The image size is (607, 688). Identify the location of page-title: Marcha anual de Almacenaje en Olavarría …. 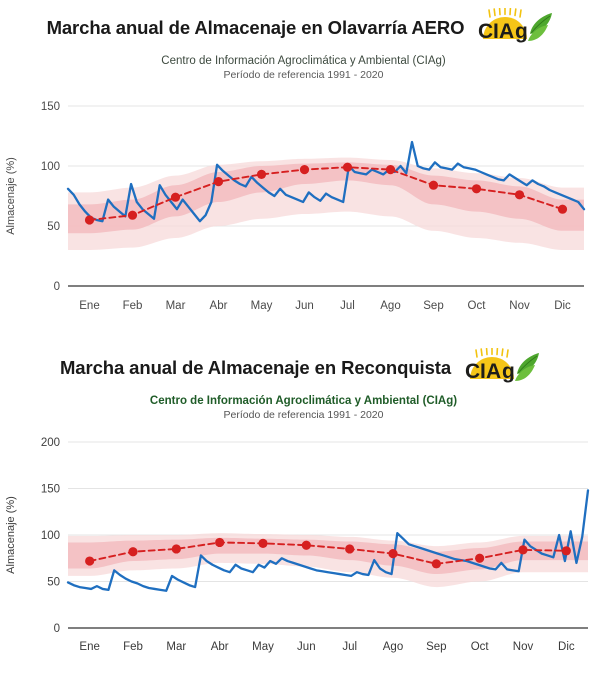
(256, 28).